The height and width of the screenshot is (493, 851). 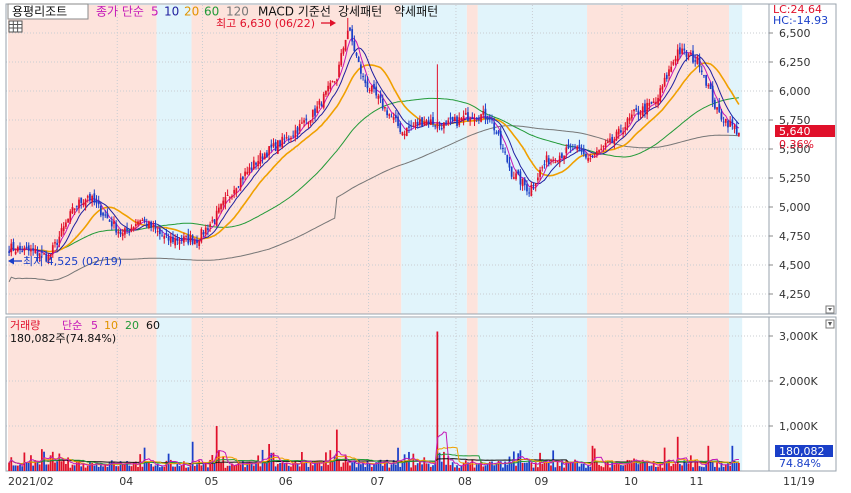 I want to click on volume-tick-label: 1,000K, so click(x=798, y=426).